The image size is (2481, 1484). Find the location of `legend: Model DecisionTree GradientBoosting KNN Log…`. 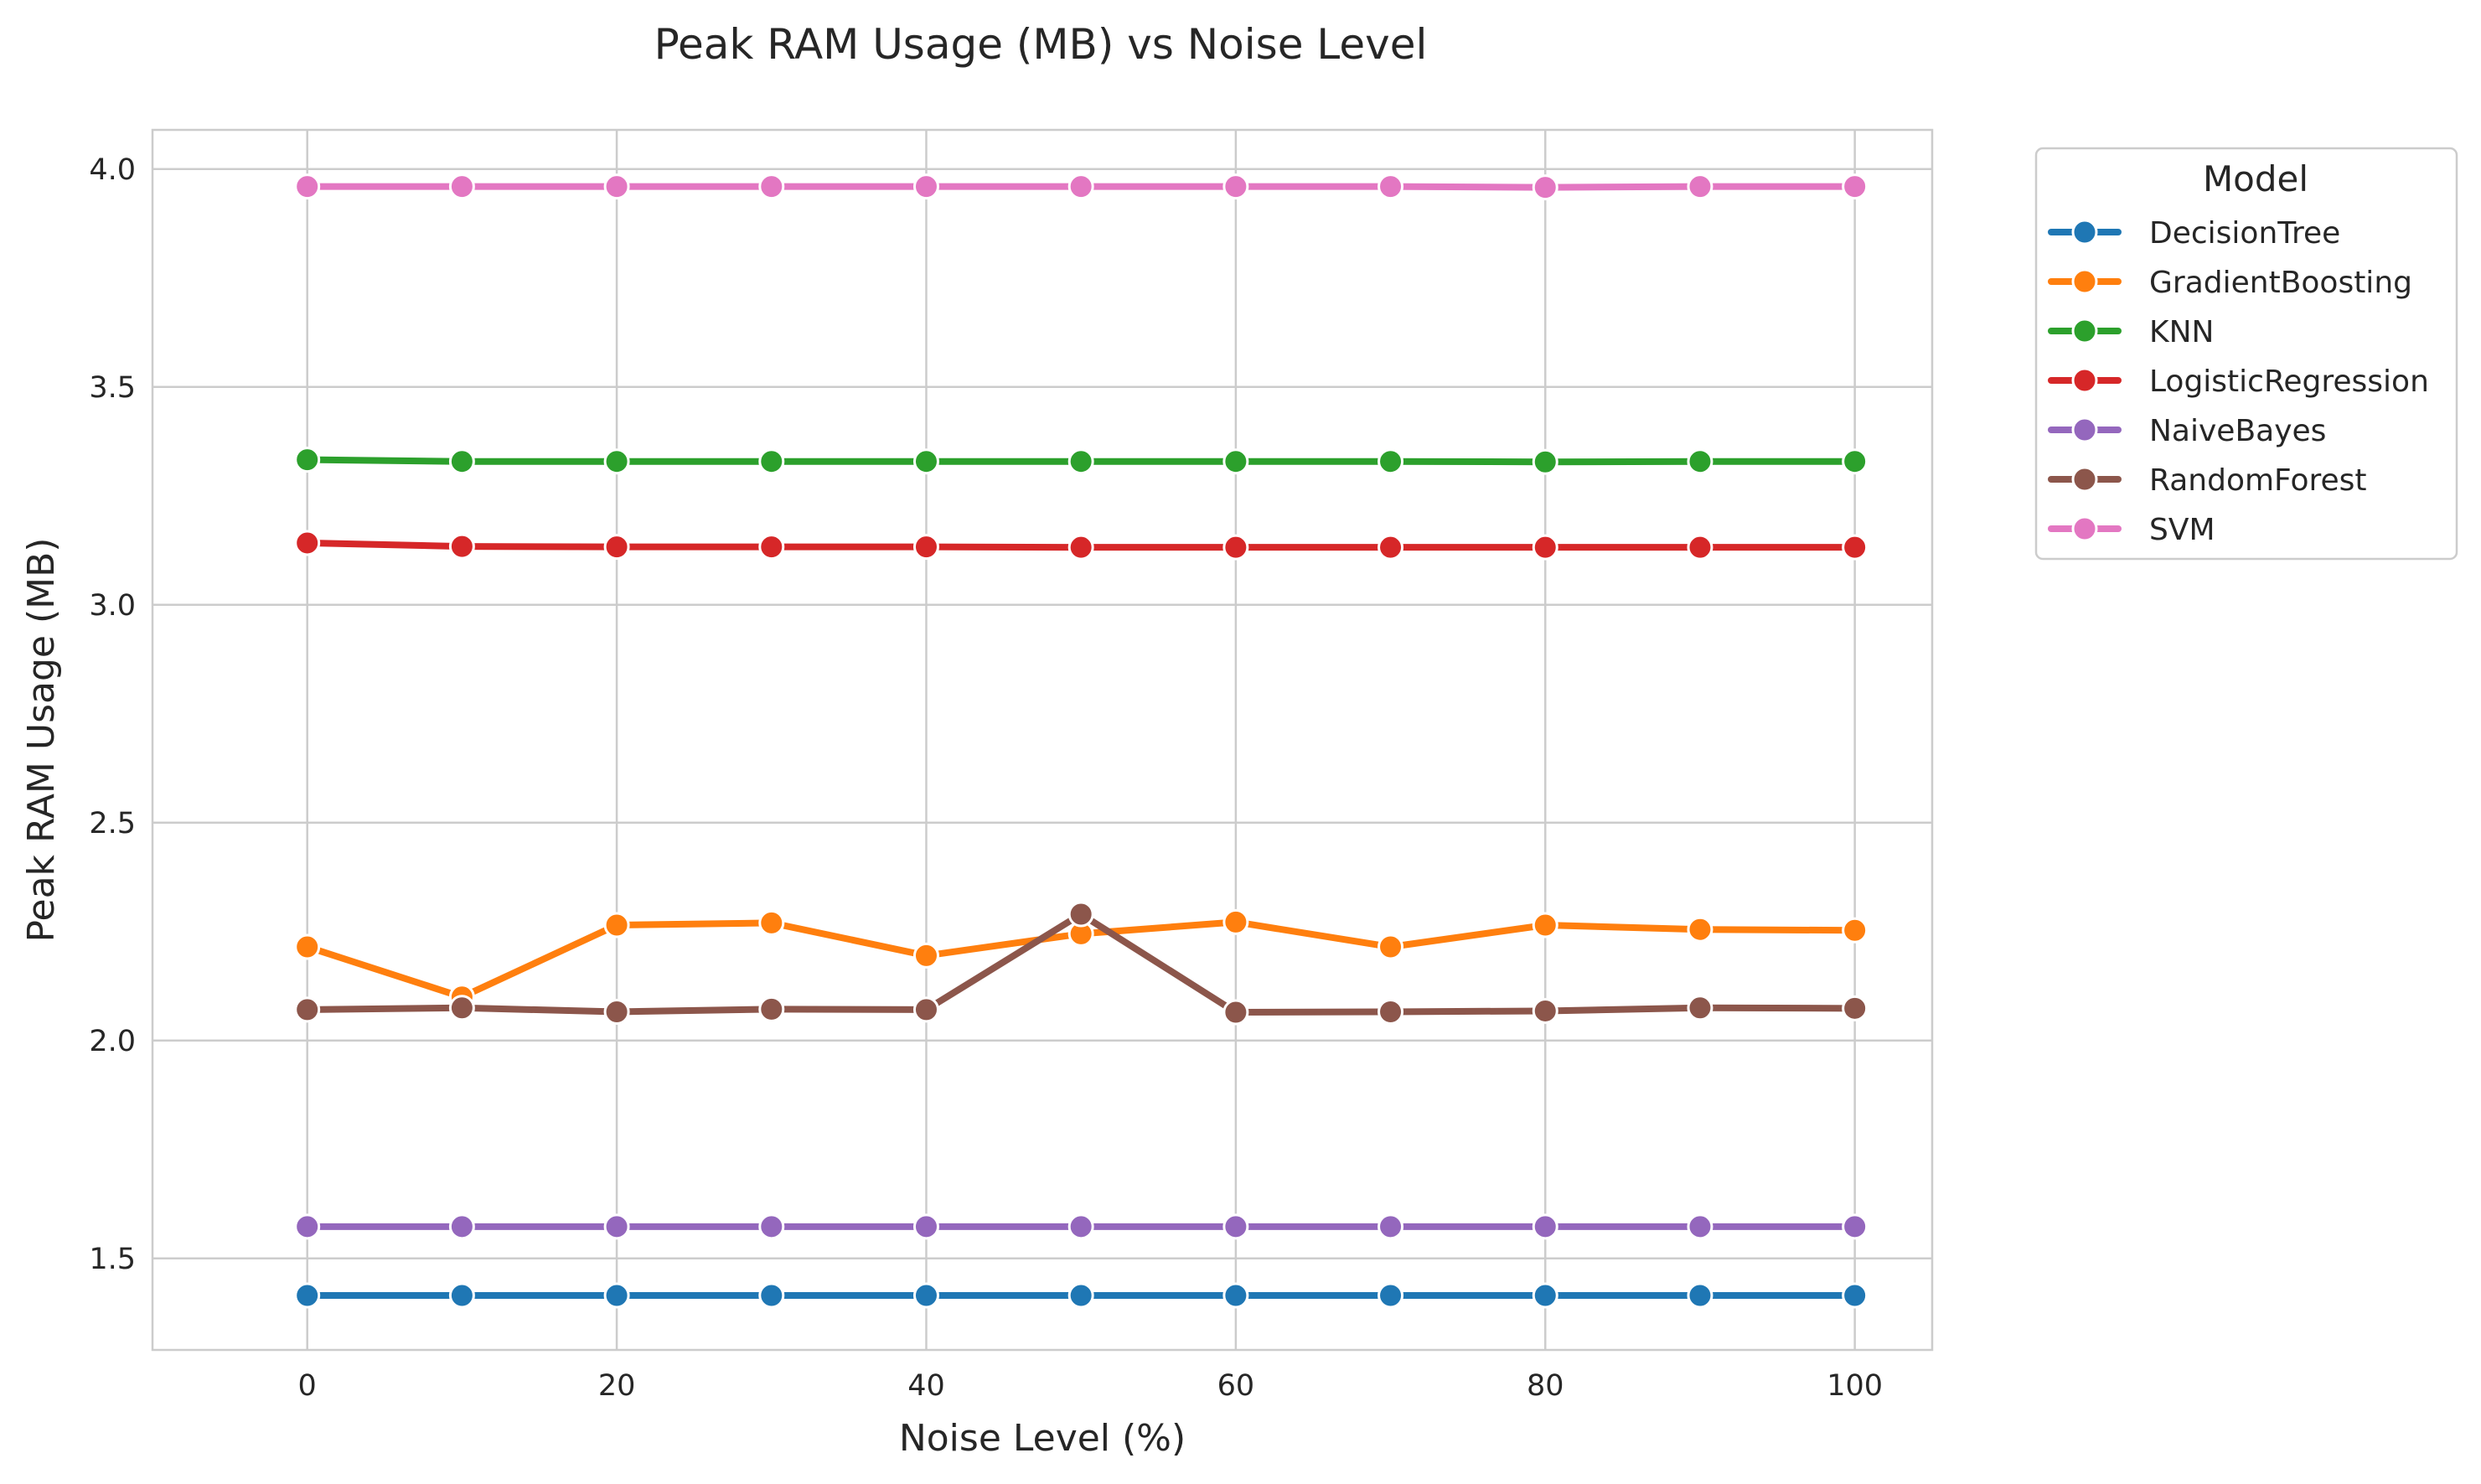

legend: Model DecisionTree GradientBoosting KNN Log… is located at coordinates (2246, 354).